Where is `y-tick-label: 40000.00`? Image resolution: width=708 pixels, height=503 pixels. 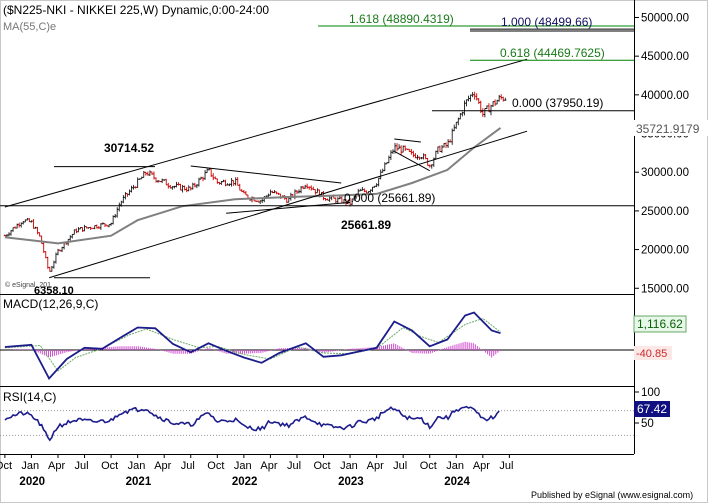
y-tick-label: 40000.00 is located at coordinates (665, 96).